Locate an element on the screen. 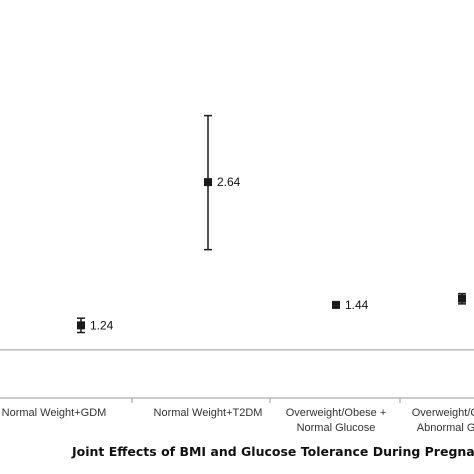  estimate-point-group: 1.24 is located at coordinates (95, 325).